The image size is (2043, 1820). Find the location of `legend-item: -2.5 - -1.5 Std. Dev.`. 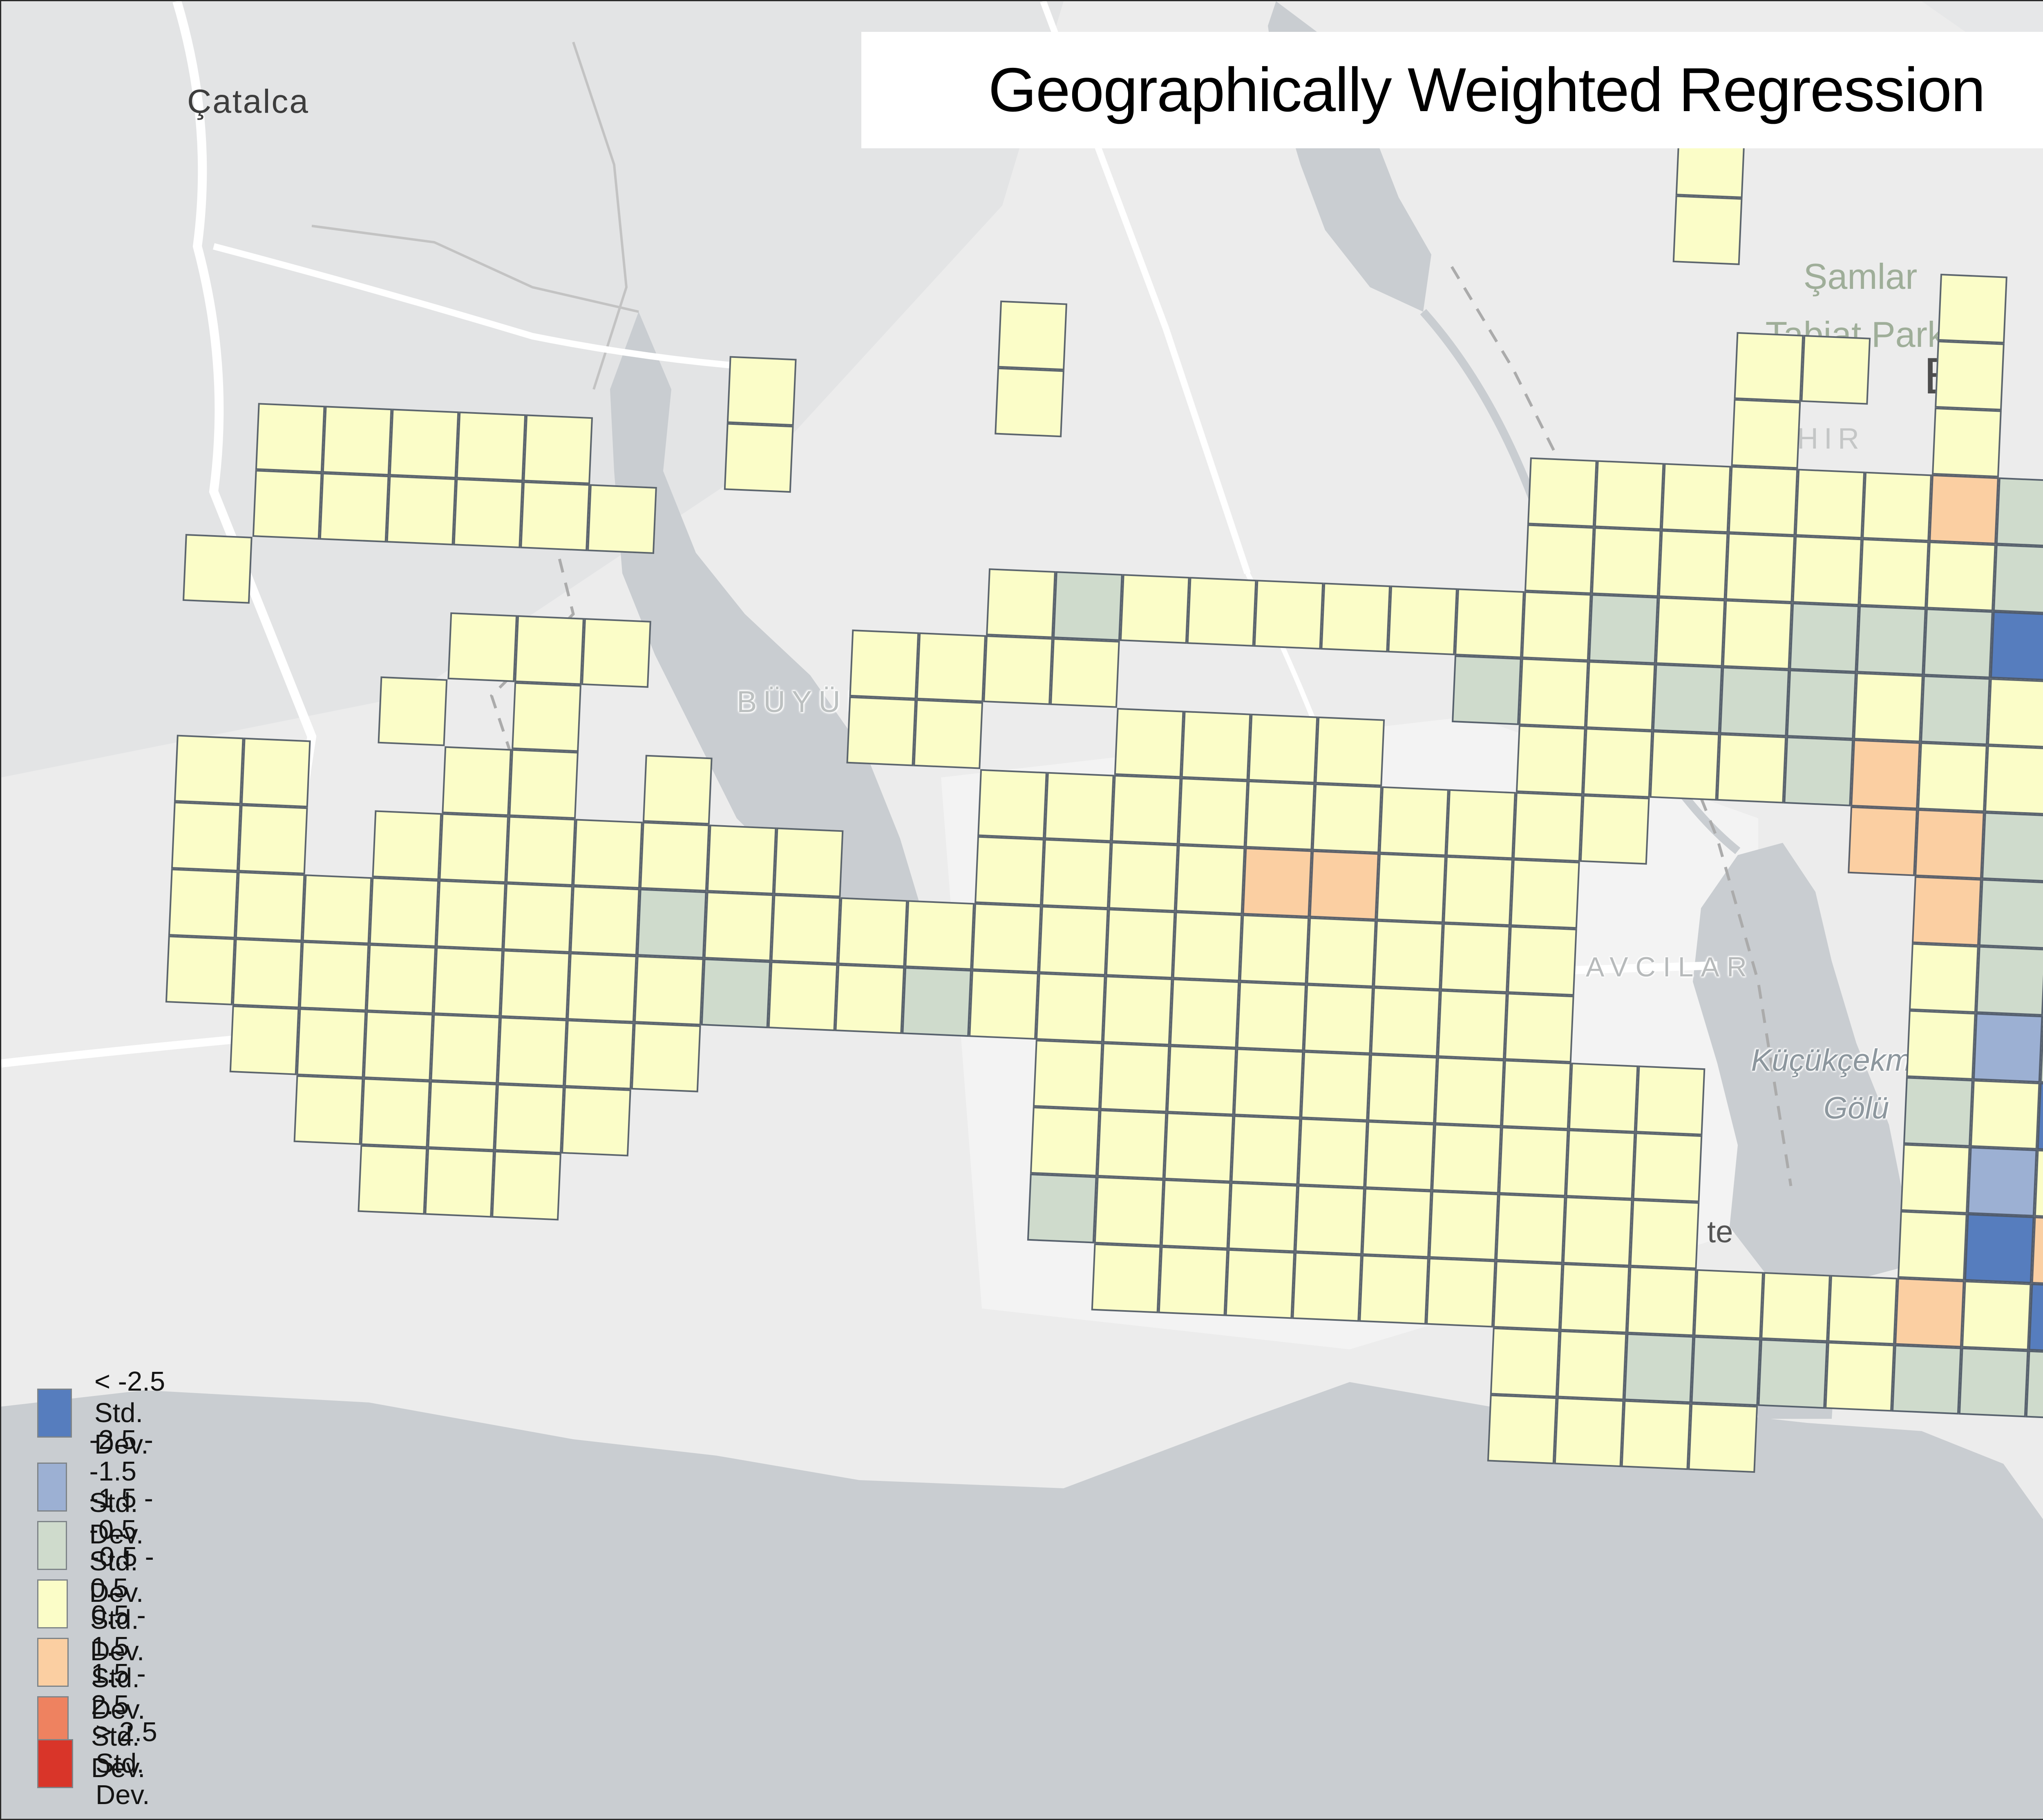

legend-item: -2.5 - -1.5 Std. Dev. is located at coordinates (111, 1487).